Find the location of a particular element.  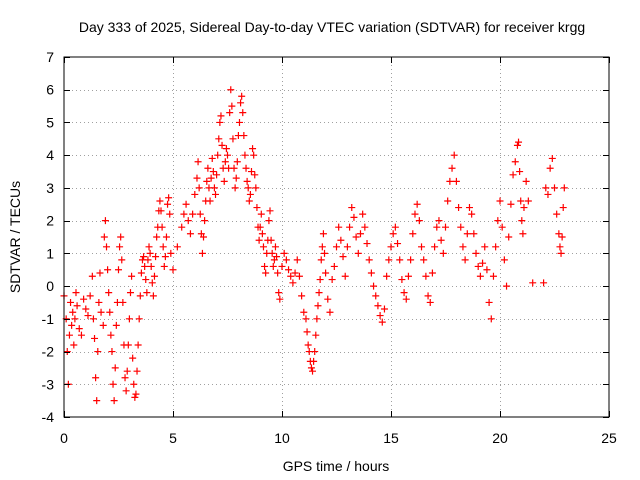

y-tick-label: 1 is located at coordinates (50, 253).